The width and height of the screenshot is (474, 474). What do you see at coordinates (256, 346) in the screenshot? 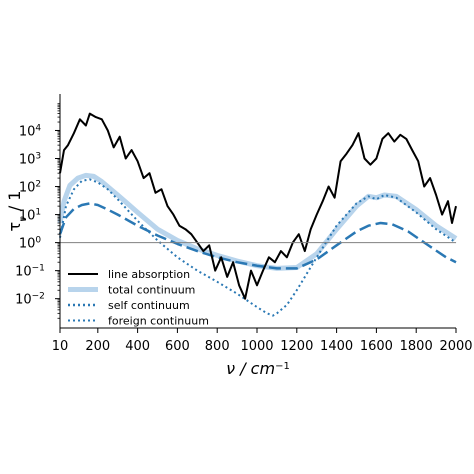
I see `x-tick-label: 1000` at bounding box center [256, 346].